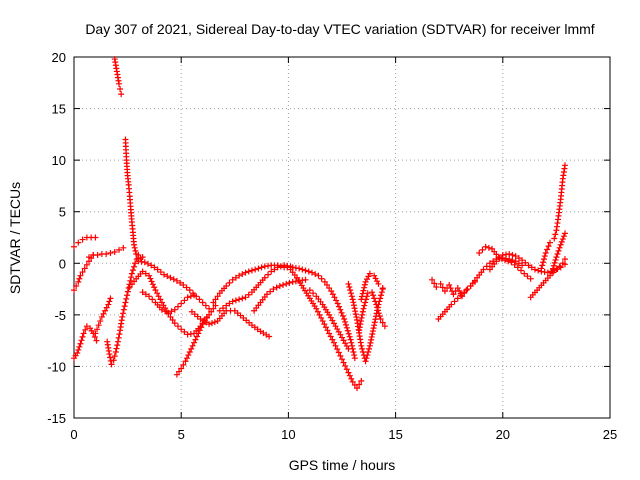  What do you see at coordinates (56, 366) in the screenshot?
I see `y-tick-label: -10` at bounding box center [56, 366].